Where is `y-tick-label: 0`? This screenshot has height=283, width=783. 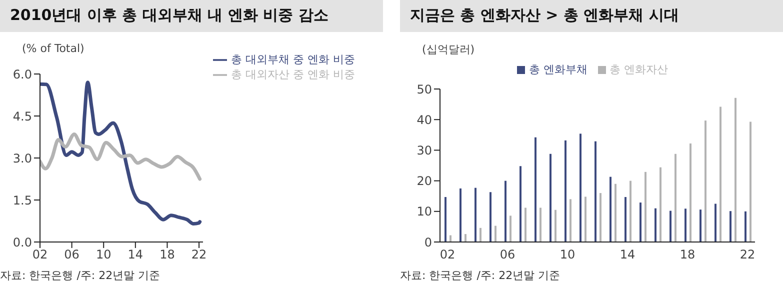 y-tick-label: 0 is located at coordinates (428, 242).